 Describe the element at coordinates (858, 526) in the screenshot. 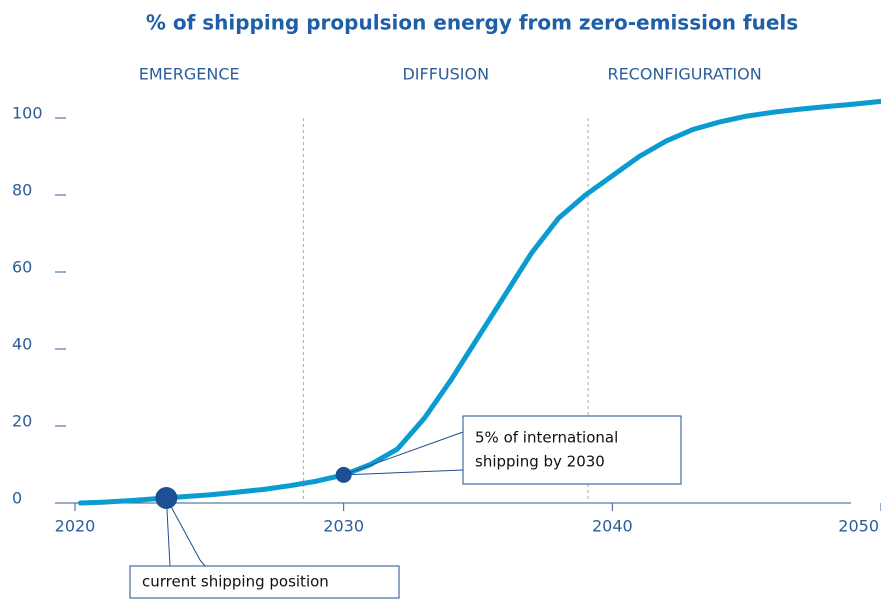

I see `x-tick-label: 2050` at that location.